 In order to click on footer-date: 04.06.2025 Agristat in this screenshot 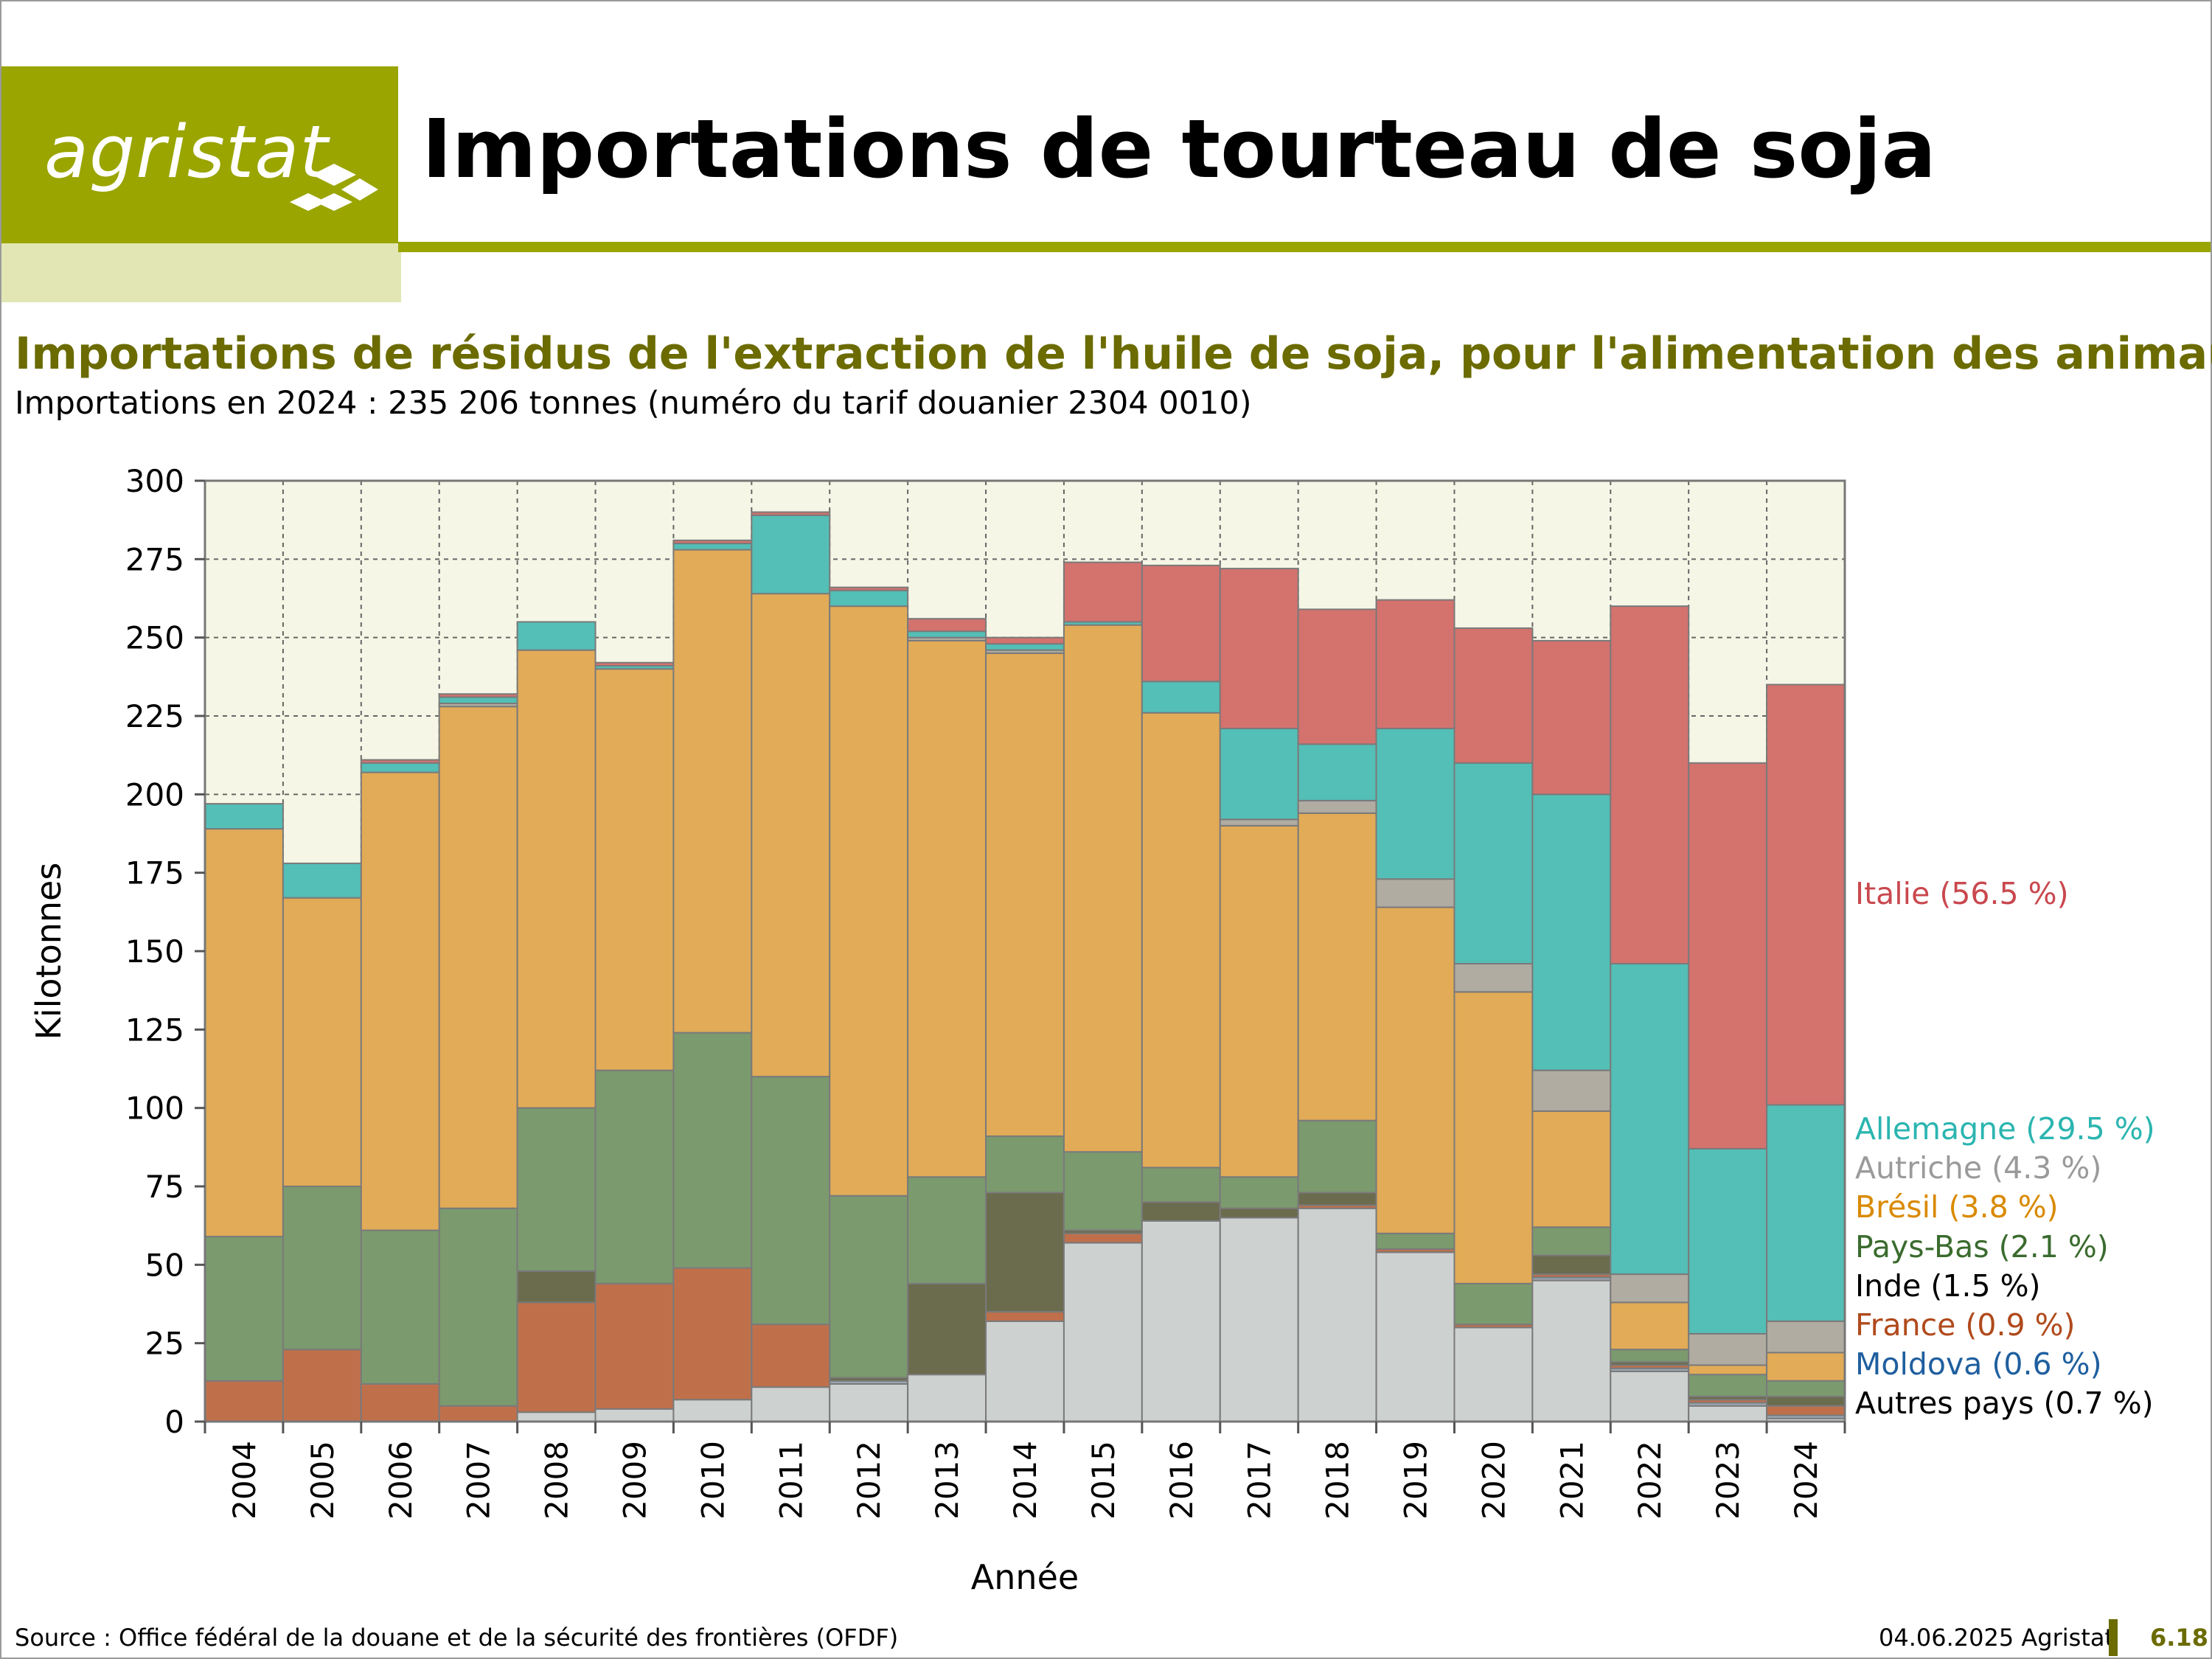, I will do `click(1997, 1638)`.